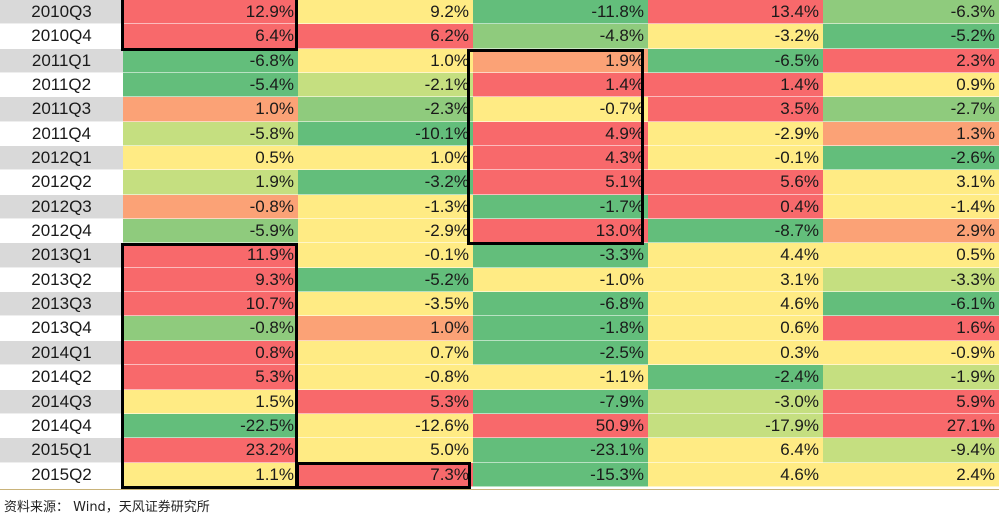  Describe the element at coordinates (735, 426) in the screenshot. I see `value-cell: -17.9%` at that location.